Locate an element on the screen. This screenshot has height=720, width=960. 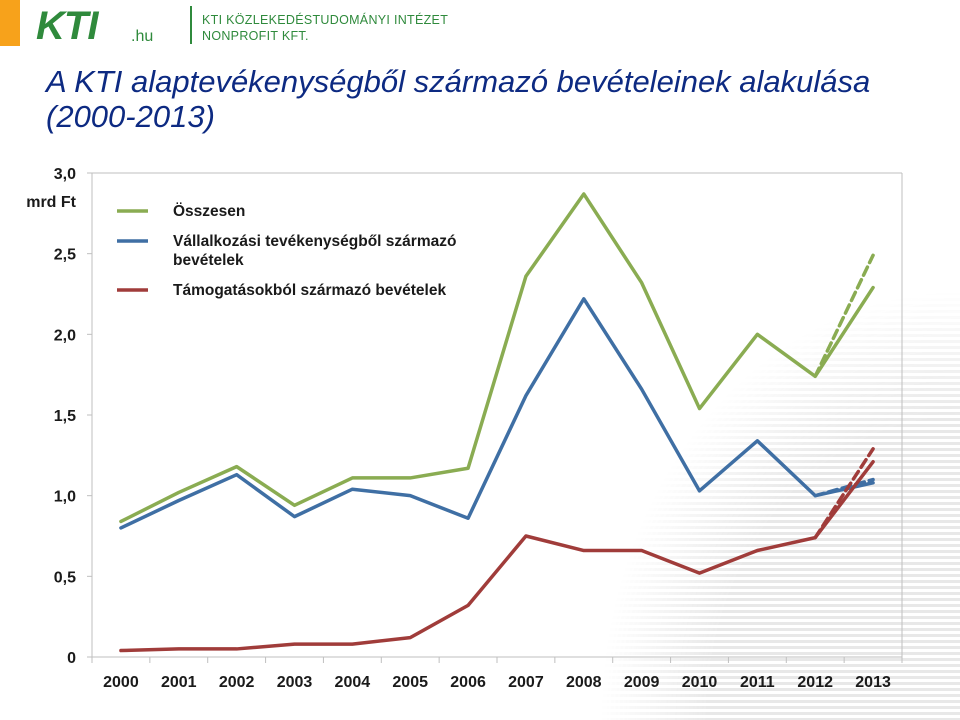
y-axis-ticks: 3,0 2,5 2,0 1,5 1,0 0,5 0 is located at coordinates (73, 416).